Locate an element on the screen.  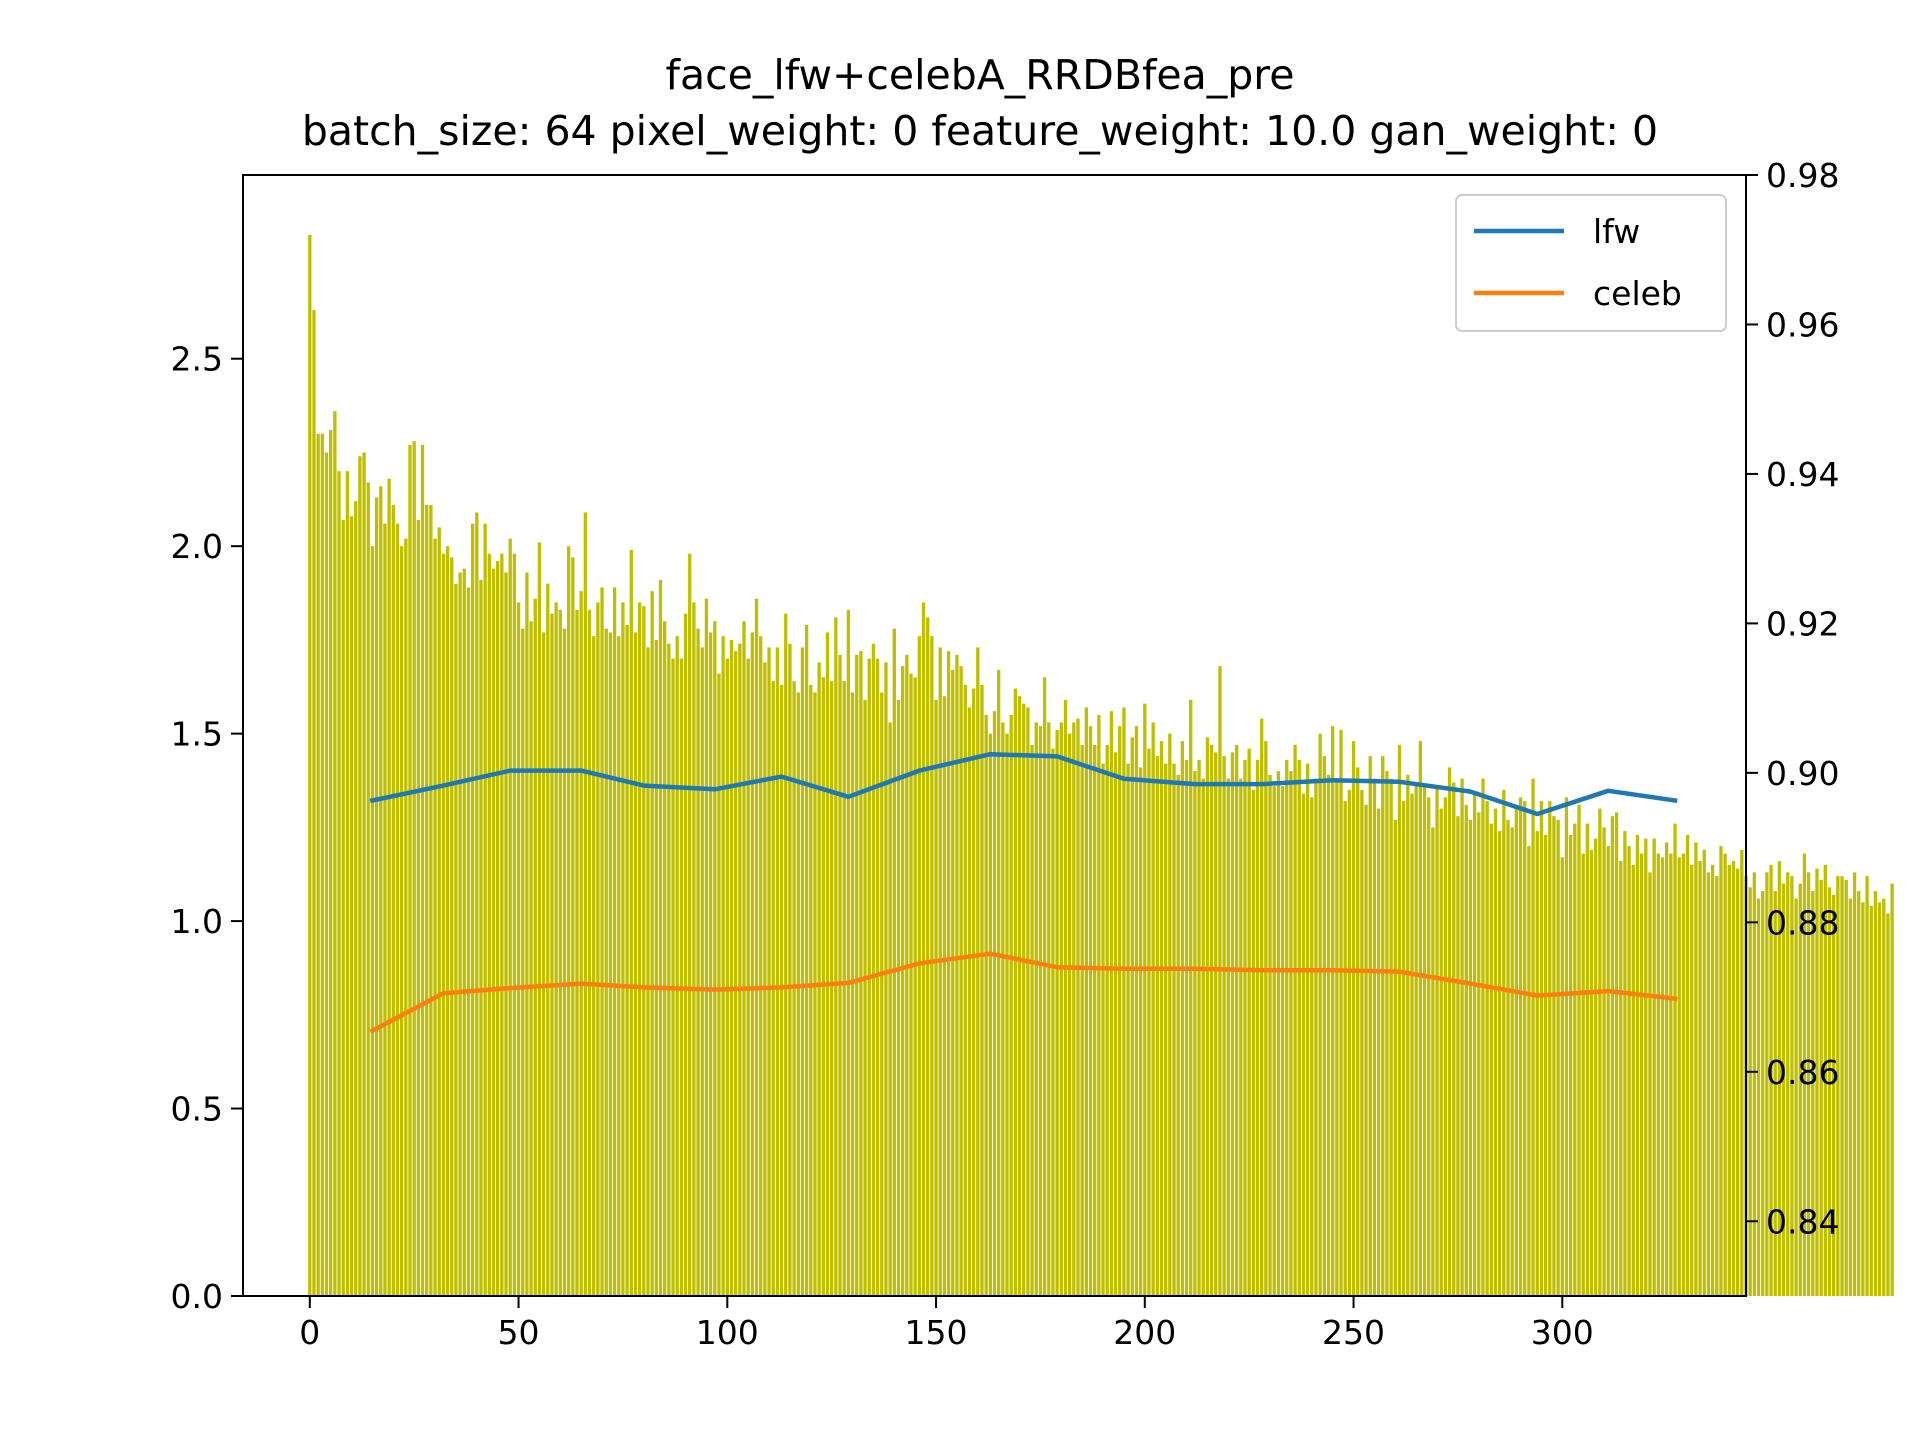
y-left-tick-label: 1.0 is located at coordinates (197, 921).